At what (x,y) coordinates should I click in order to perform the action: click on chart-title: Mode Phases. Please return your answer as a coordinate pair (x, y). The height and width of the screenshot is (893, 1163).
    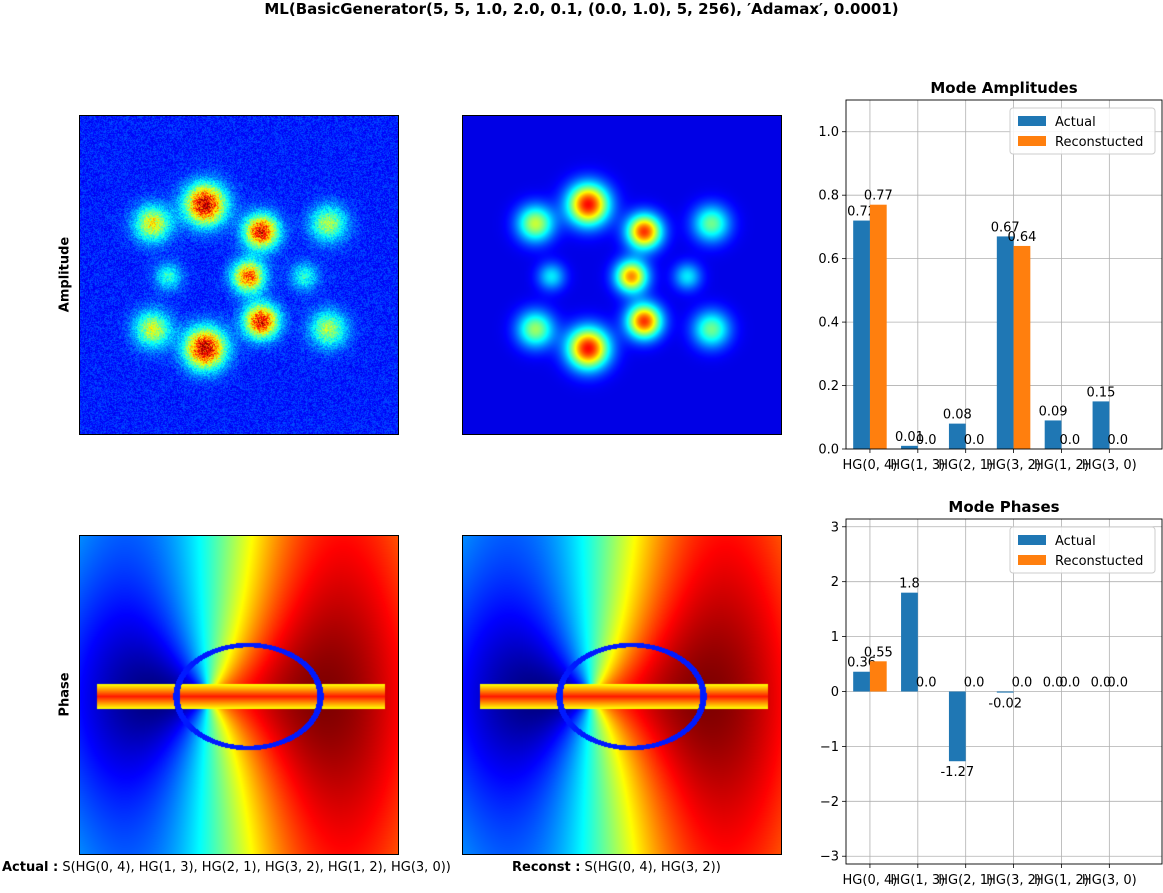
    Looking at the image, I should click on (1003, 507).